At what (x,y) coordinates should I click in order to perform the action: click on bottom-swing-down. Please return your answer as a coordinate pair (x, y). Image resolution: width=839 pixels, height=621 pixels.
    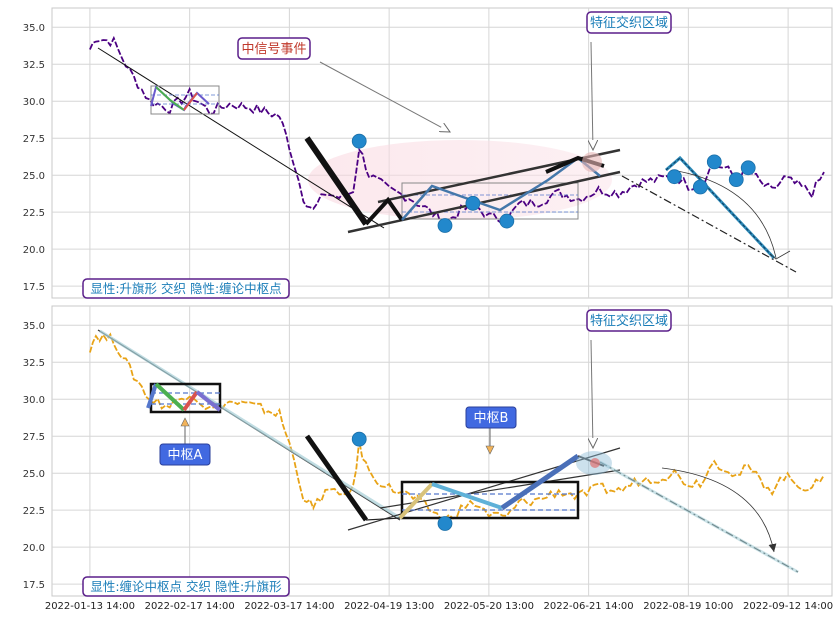
    Looking at the image, I should click on (336, 478).